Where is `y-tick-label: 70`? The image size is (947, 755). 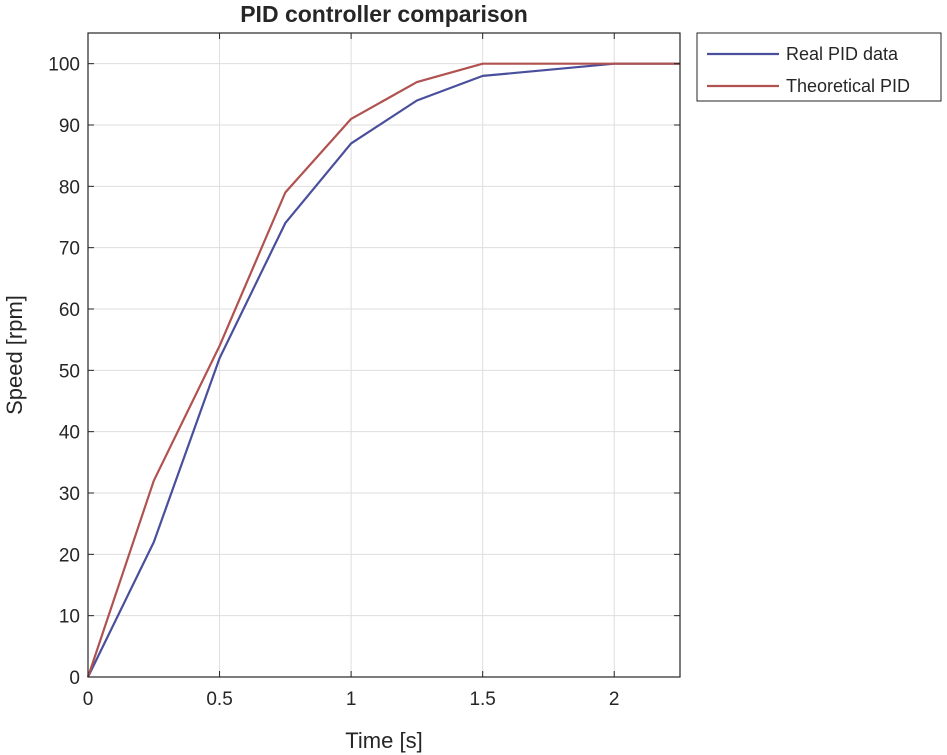
y-tick-label: 70 is located at coordinates (69, 249).